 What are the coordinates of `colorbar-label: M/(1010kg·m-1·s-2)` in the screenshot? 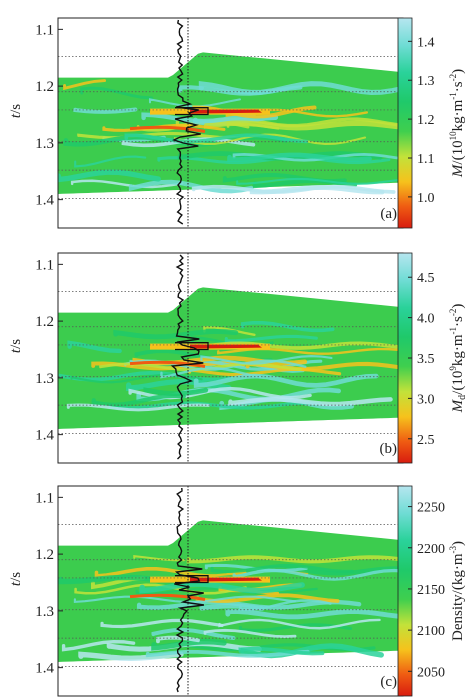 It's located at (457, 123).